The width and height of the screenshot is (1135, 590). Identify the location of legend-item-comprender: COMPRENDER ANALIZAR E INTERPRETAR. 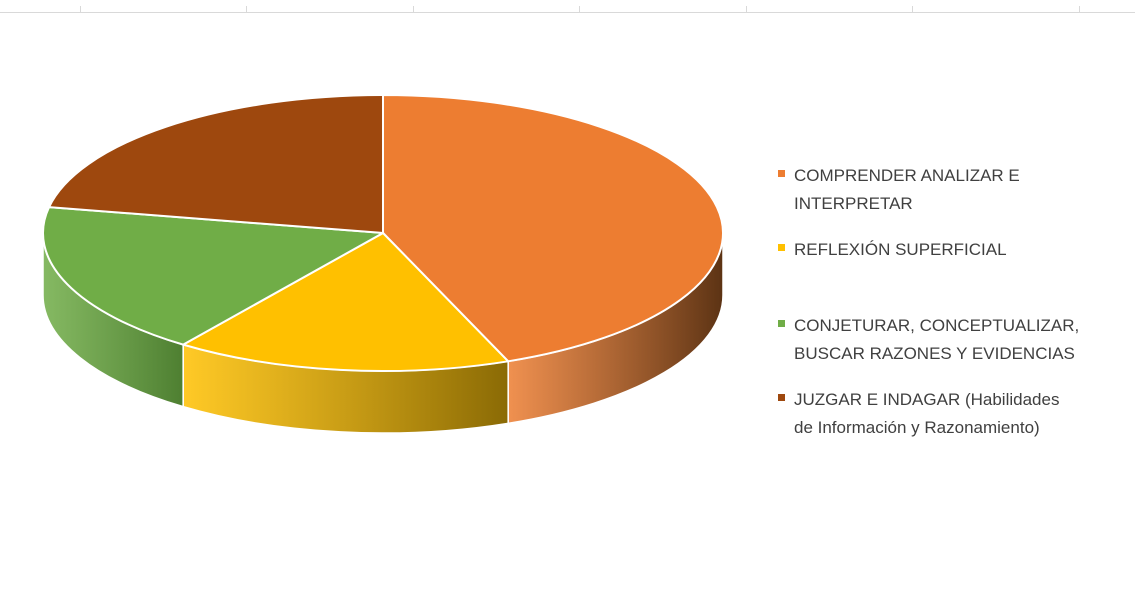
(899, 190).